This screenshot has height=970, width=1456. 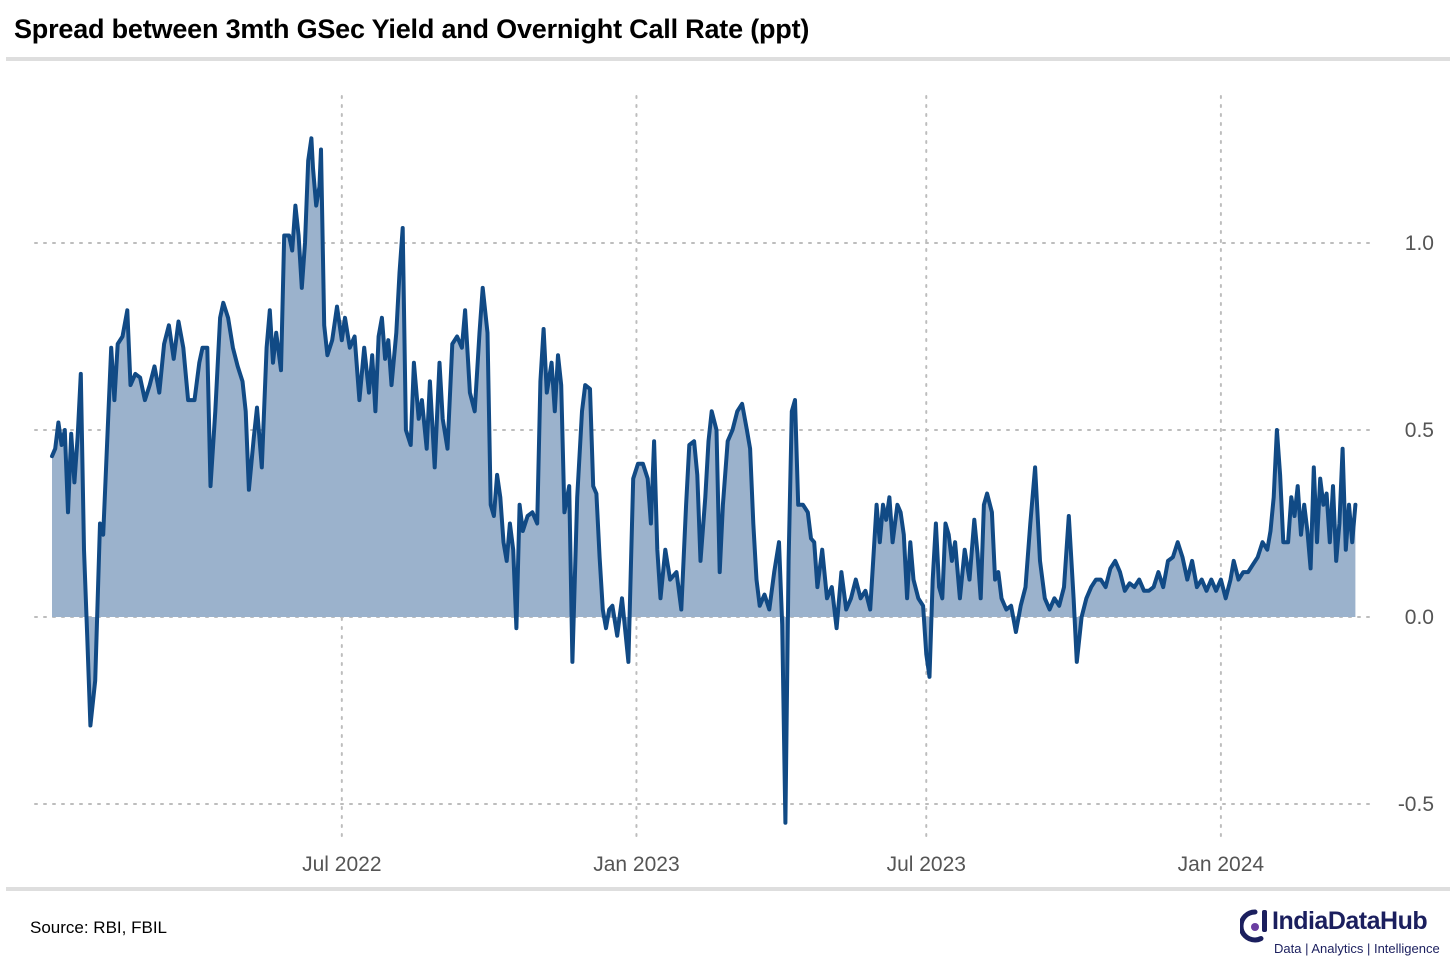 What do you see at coordinates (98, 927) in the screenshot?
I see `source-note: Source: RBI, FBIL` at bounding box center [98, 927].